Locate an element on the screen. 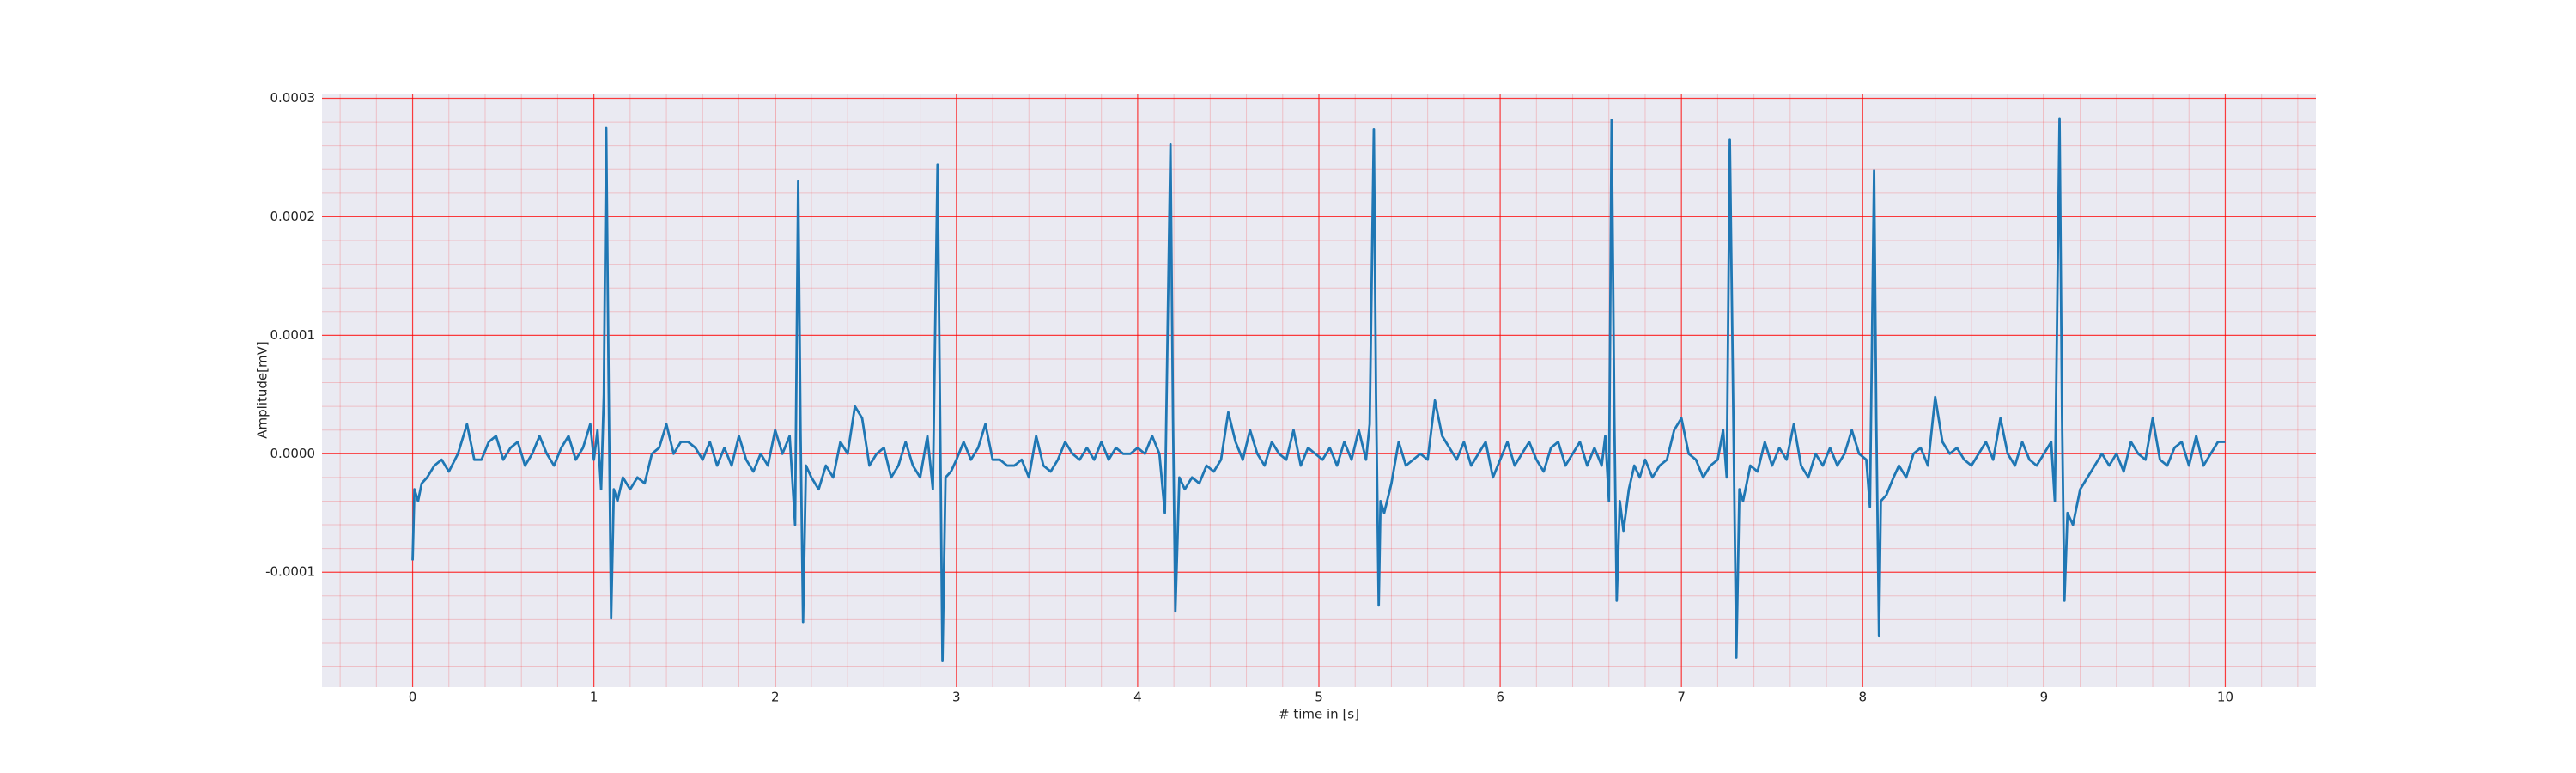  x-tick-label: 8 is located at coordinates (1863, 697).